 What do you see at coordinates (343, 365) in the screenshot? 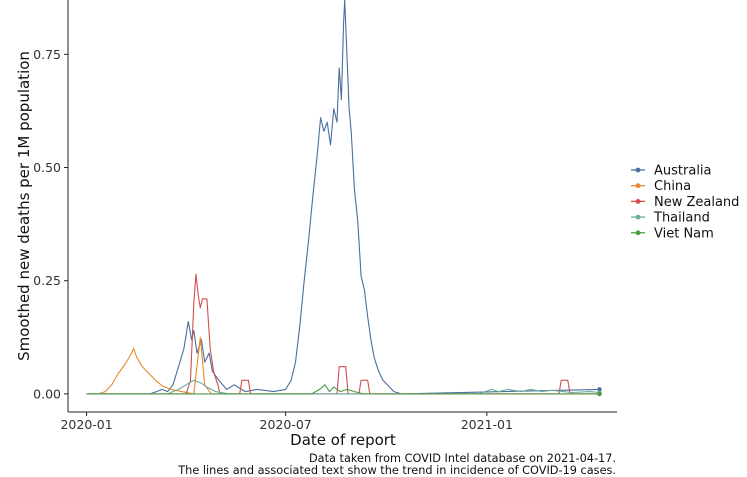
I see `series-line-china` at bounding box center [343, 365].